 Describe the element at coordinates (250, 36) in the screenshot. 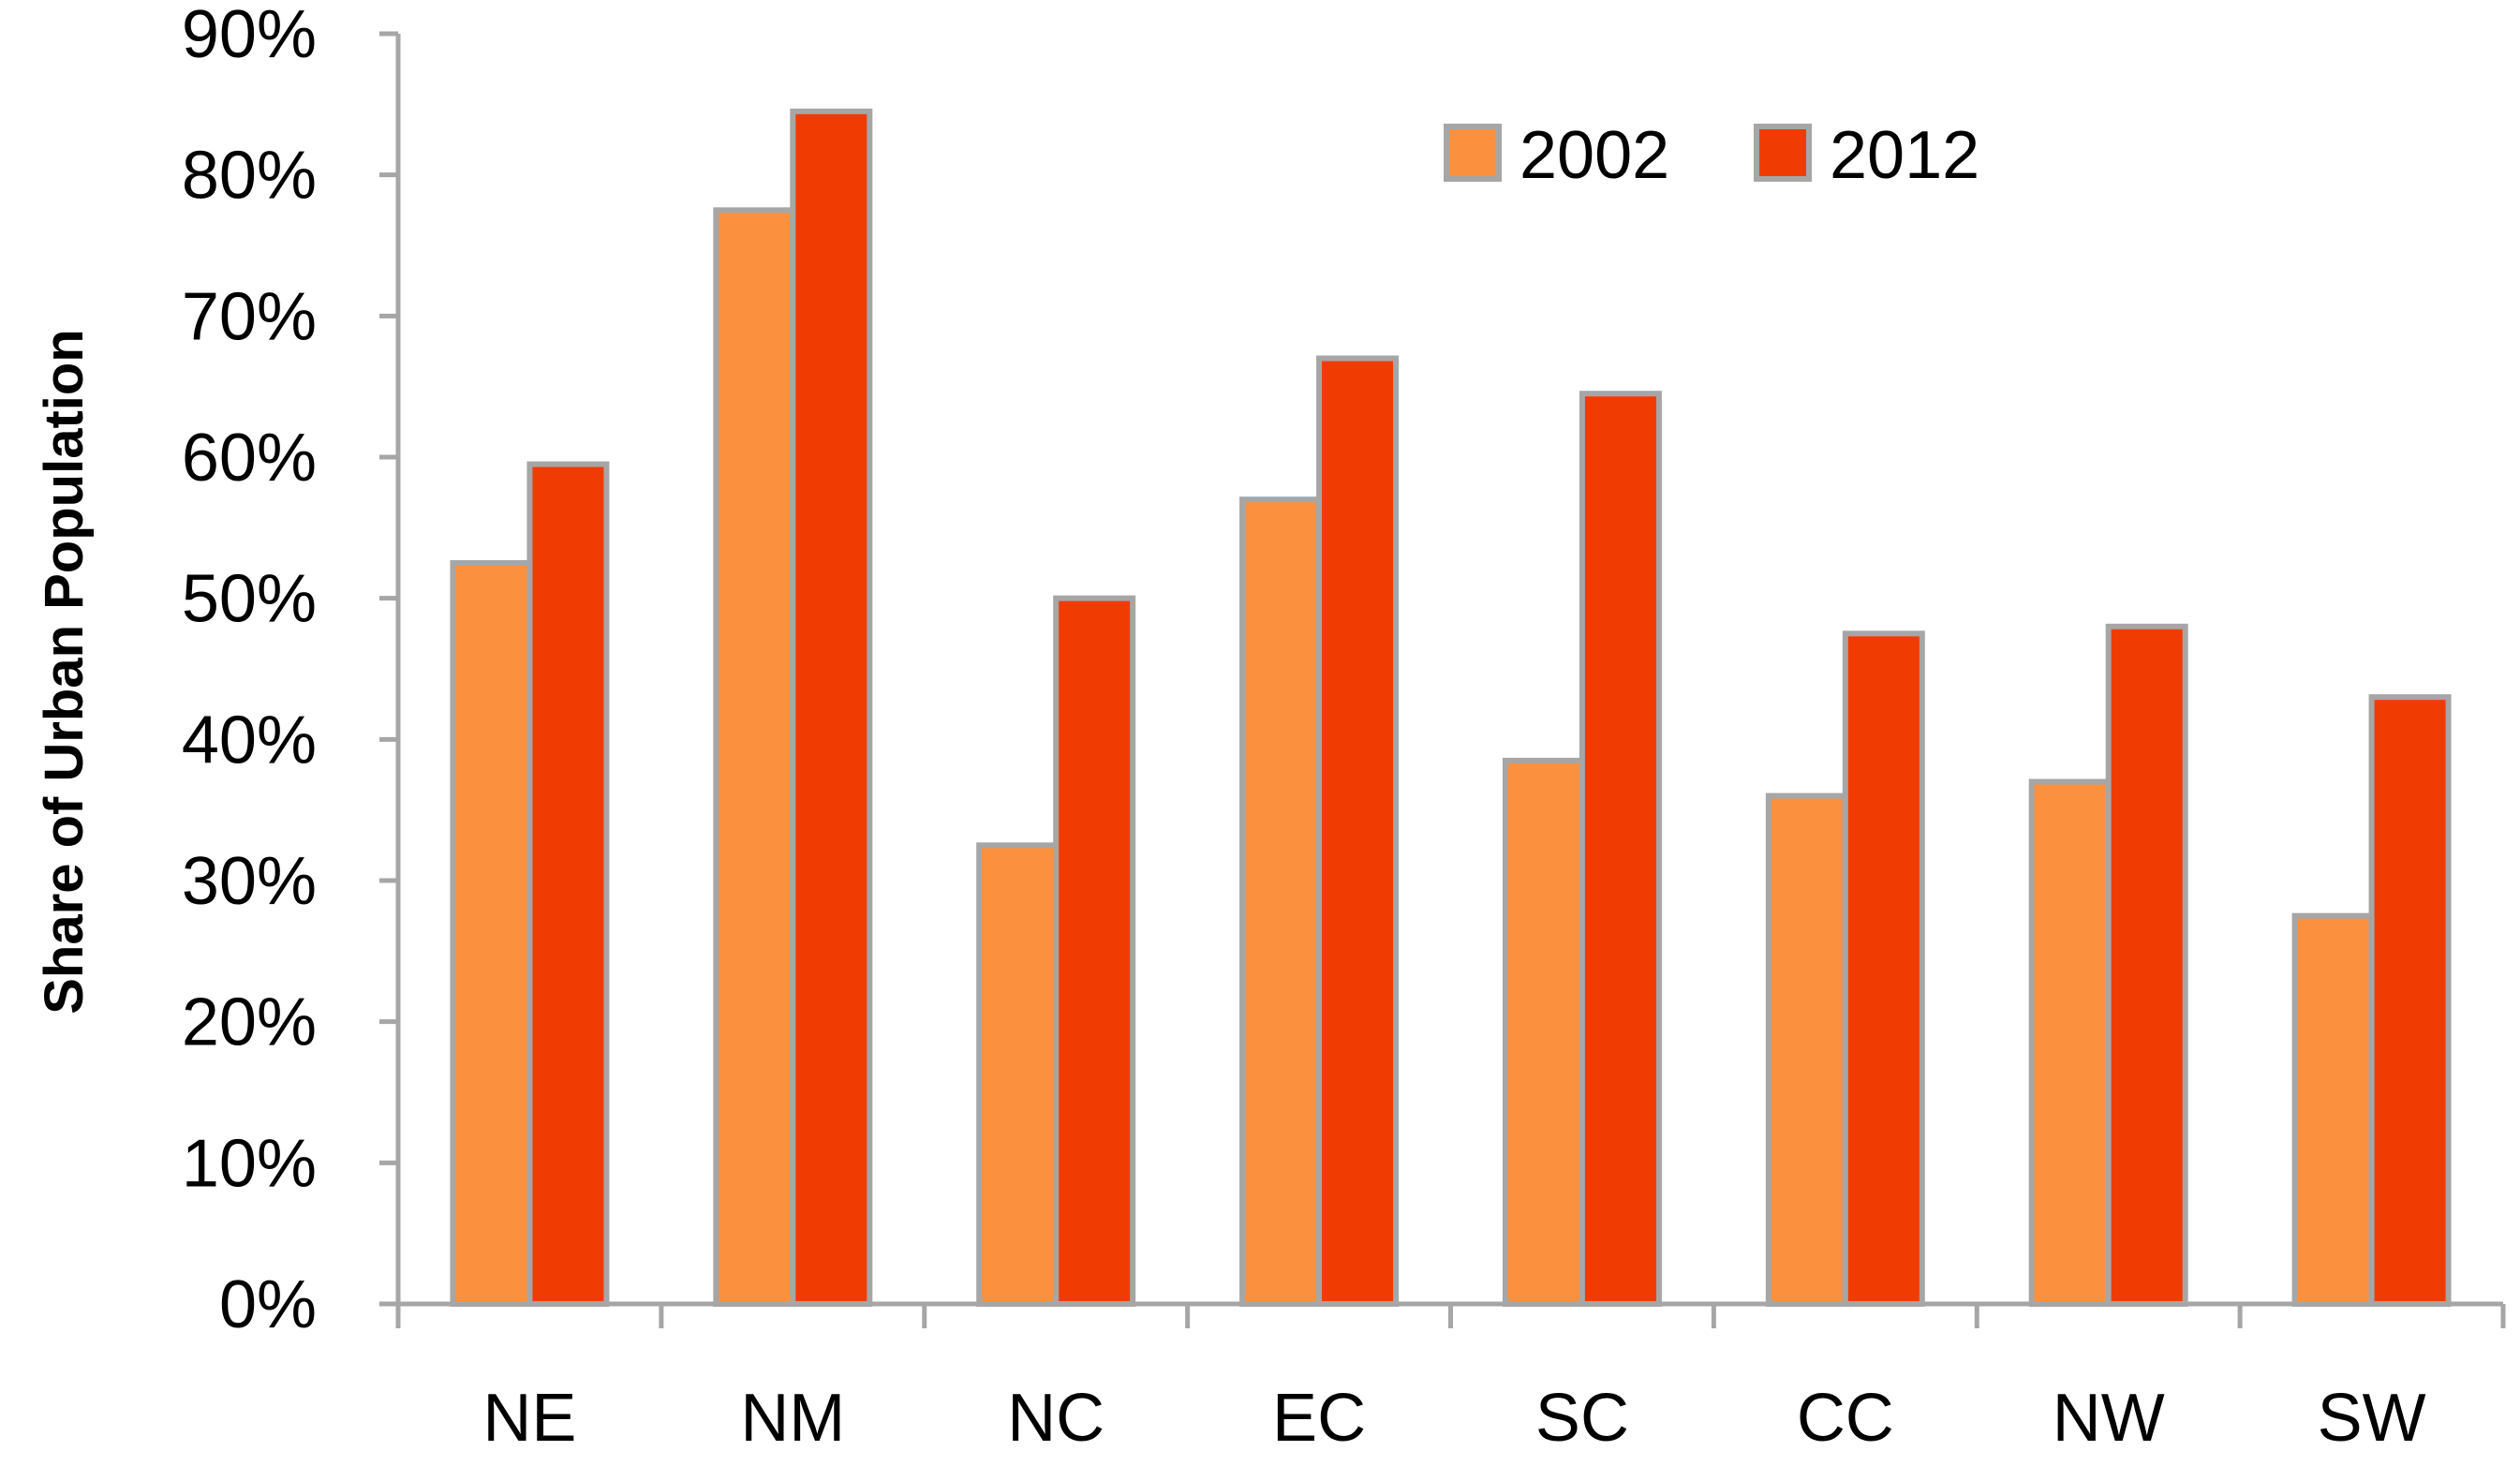

I see `y-tick-label: 90%` at that location.